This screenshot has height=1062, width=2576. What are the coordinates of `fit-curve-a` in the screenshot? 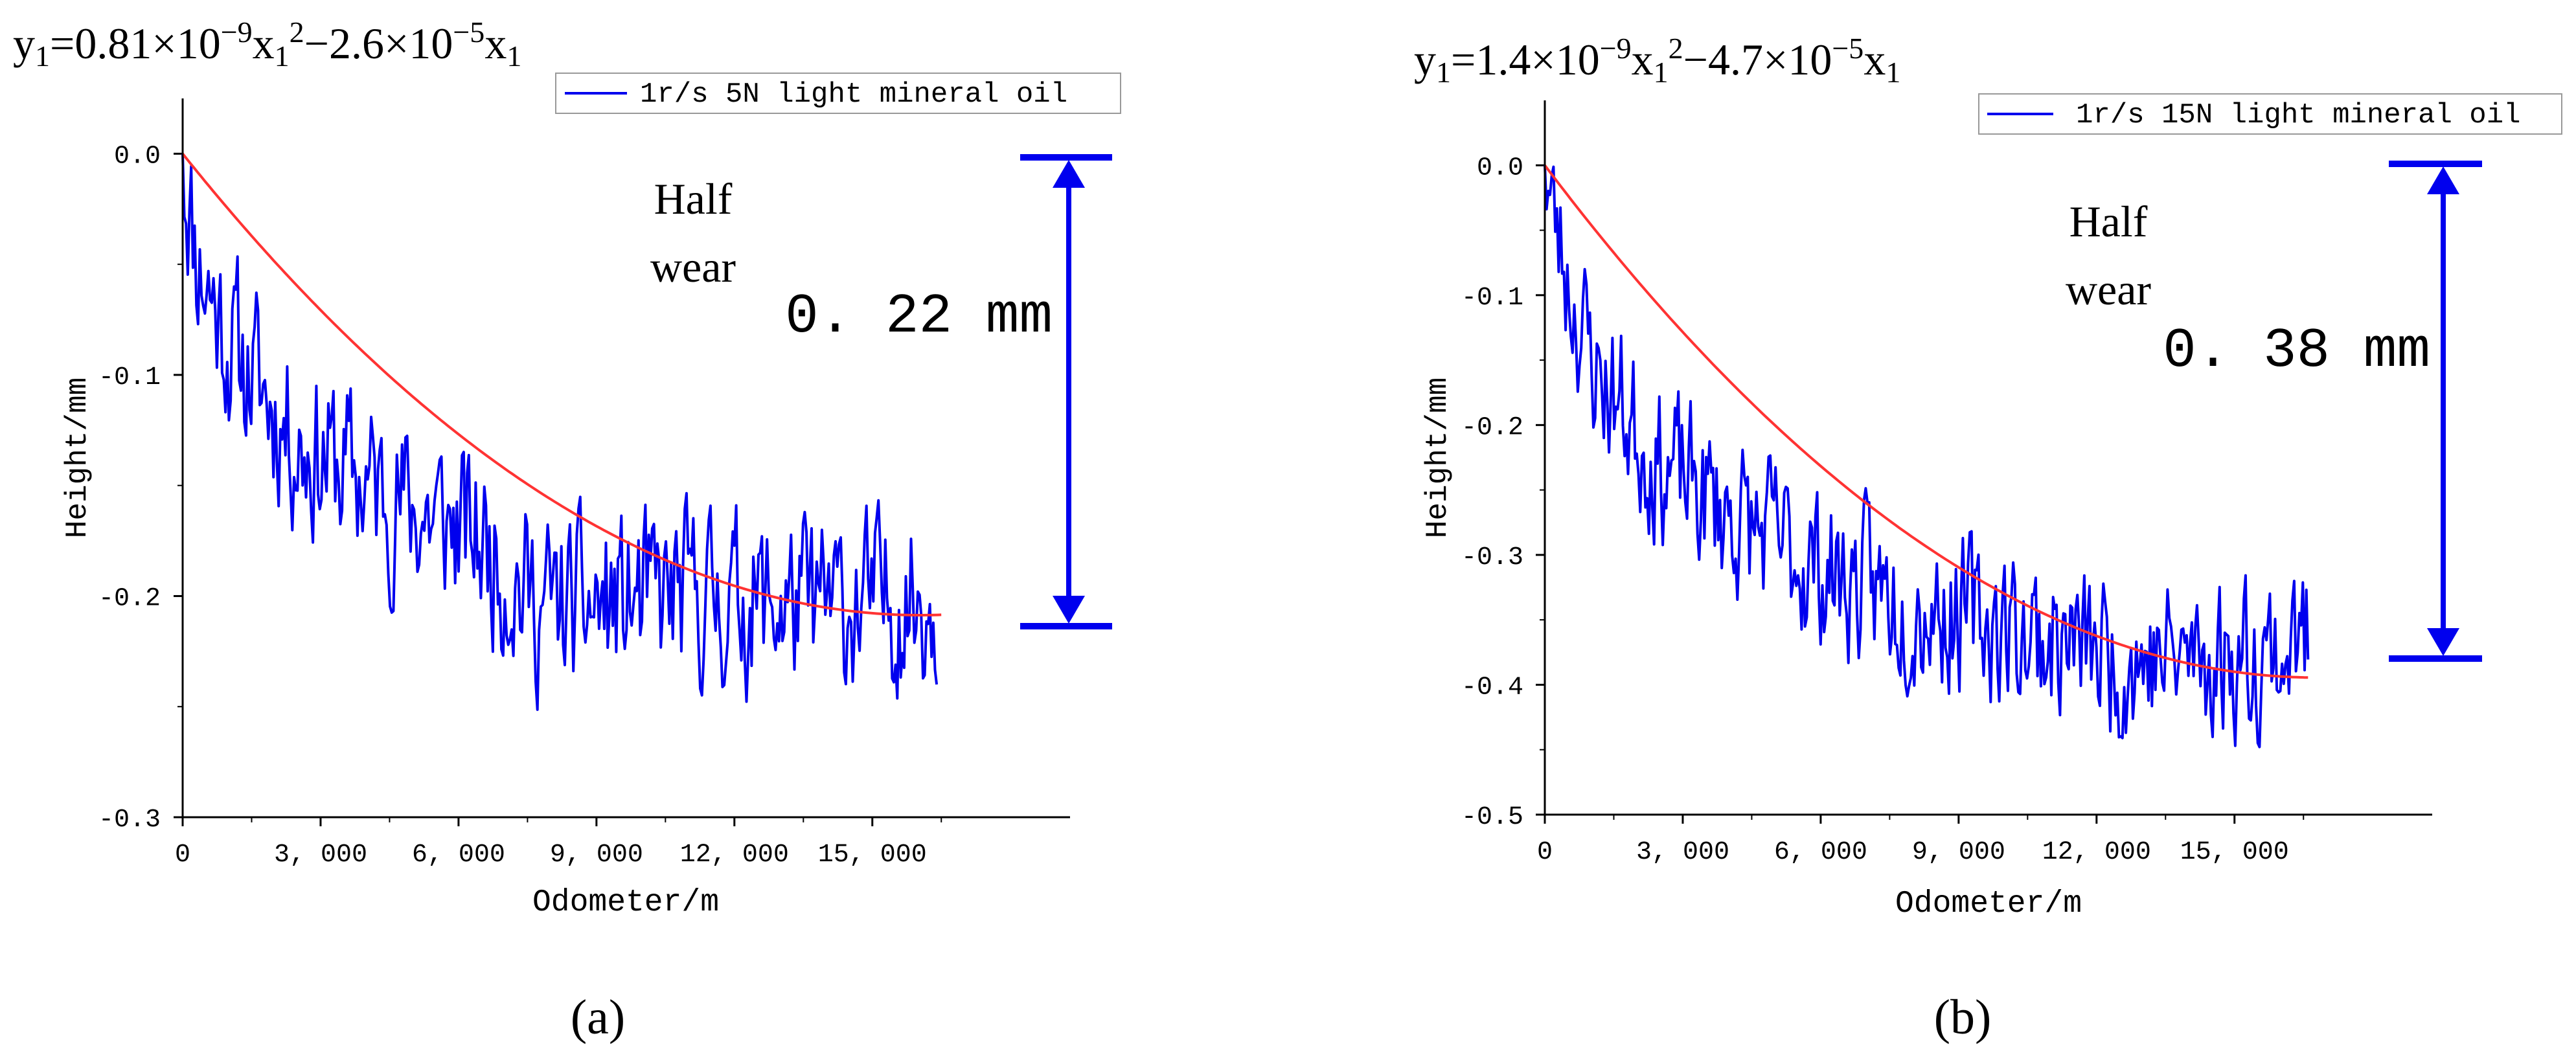 It's located at (562, 384).